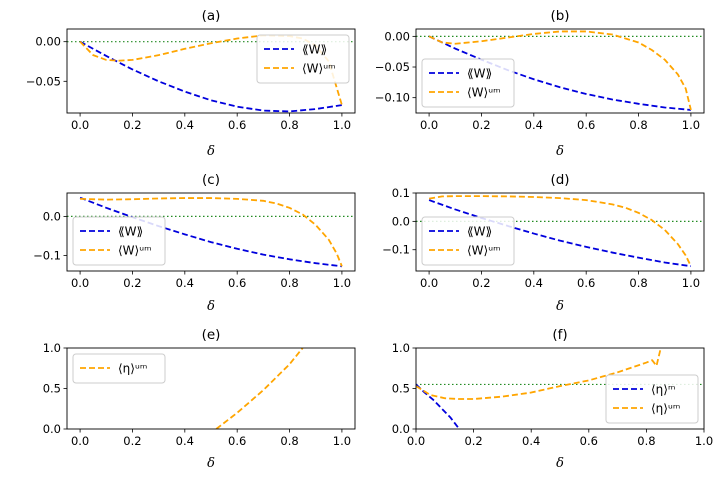 This screenshot has height=485, width=728. Describe the element at coordinates (560, 306) in the screenshot. I see `panel-d-xlabel: δ` at that location.